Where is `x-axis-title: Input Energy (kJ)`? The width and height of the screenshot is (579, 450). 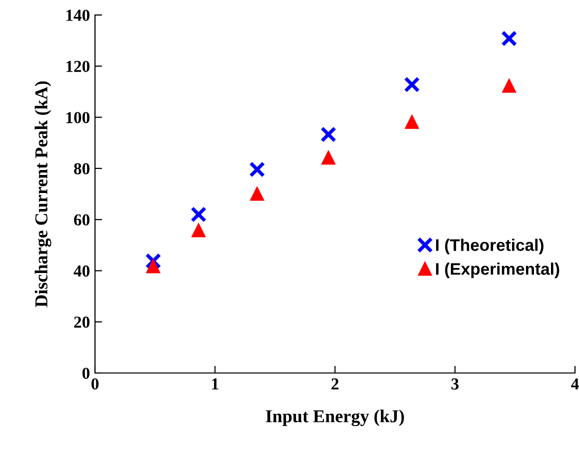 x-axis-title: Input Energy (kJ) is located at coordinates (335, 418).